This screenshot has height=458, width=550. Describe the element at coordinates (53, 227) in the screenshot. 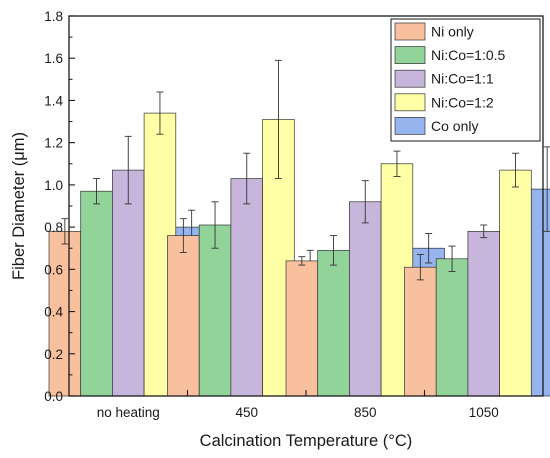

I see `y-tick-label: 0.8` at that location.